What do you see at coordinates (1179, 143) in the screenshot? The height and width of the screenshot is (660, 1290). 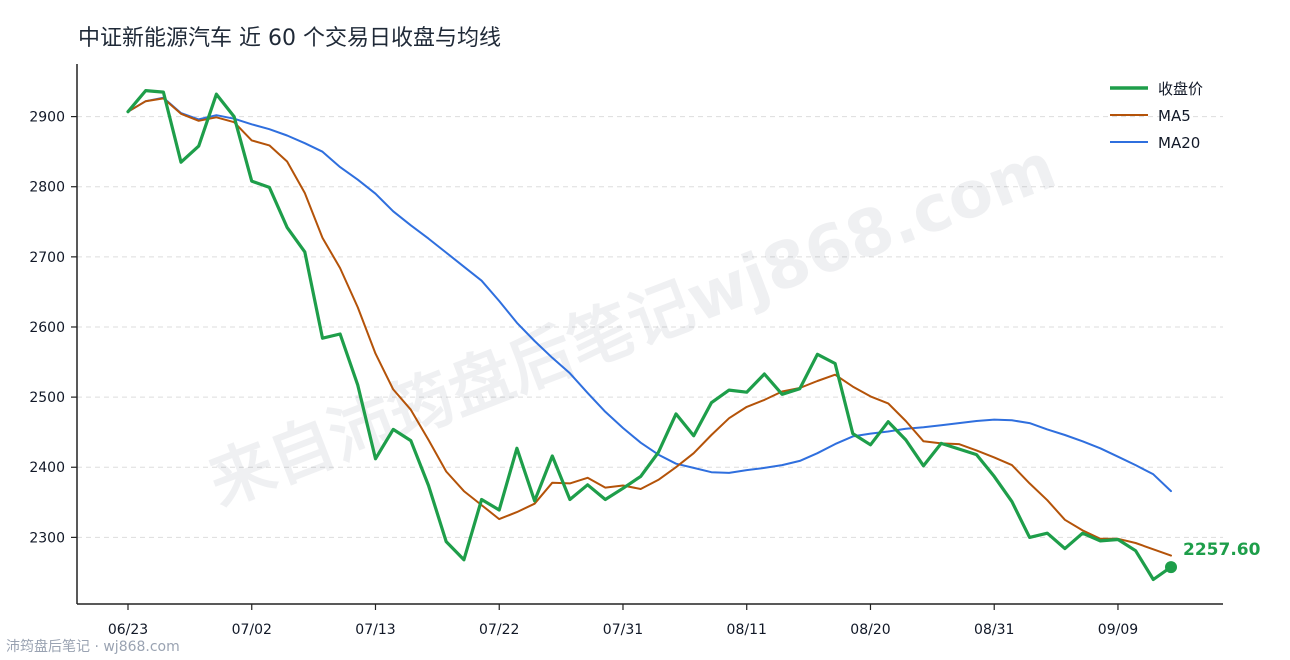 I see `legend-label-ma20: MA20` at bounding box center [1179, 143].